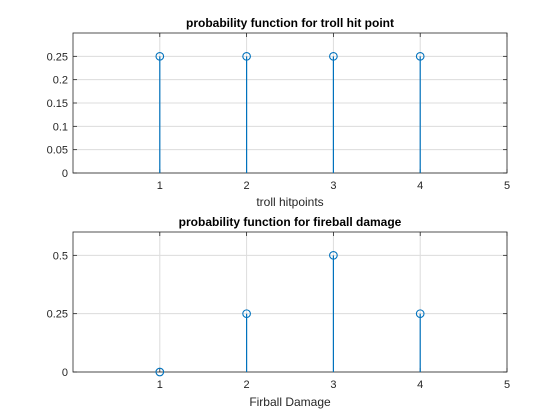  What do you see at coordinates (57, 57) in the screenshot?
I see `subplot-1-y-tick-label-5: 0.25` at bounding box center [57, 57].